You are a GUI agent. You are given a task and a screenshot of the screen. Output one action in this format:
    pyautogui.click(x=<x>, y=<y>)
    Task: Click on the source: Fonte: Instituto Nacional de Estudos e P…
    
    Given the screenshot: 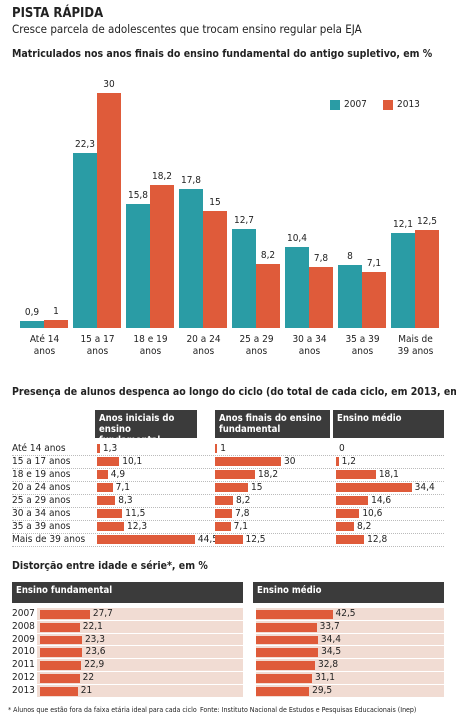 What is the action you would take?
    pyautogui.click(x=308, y=710)
    